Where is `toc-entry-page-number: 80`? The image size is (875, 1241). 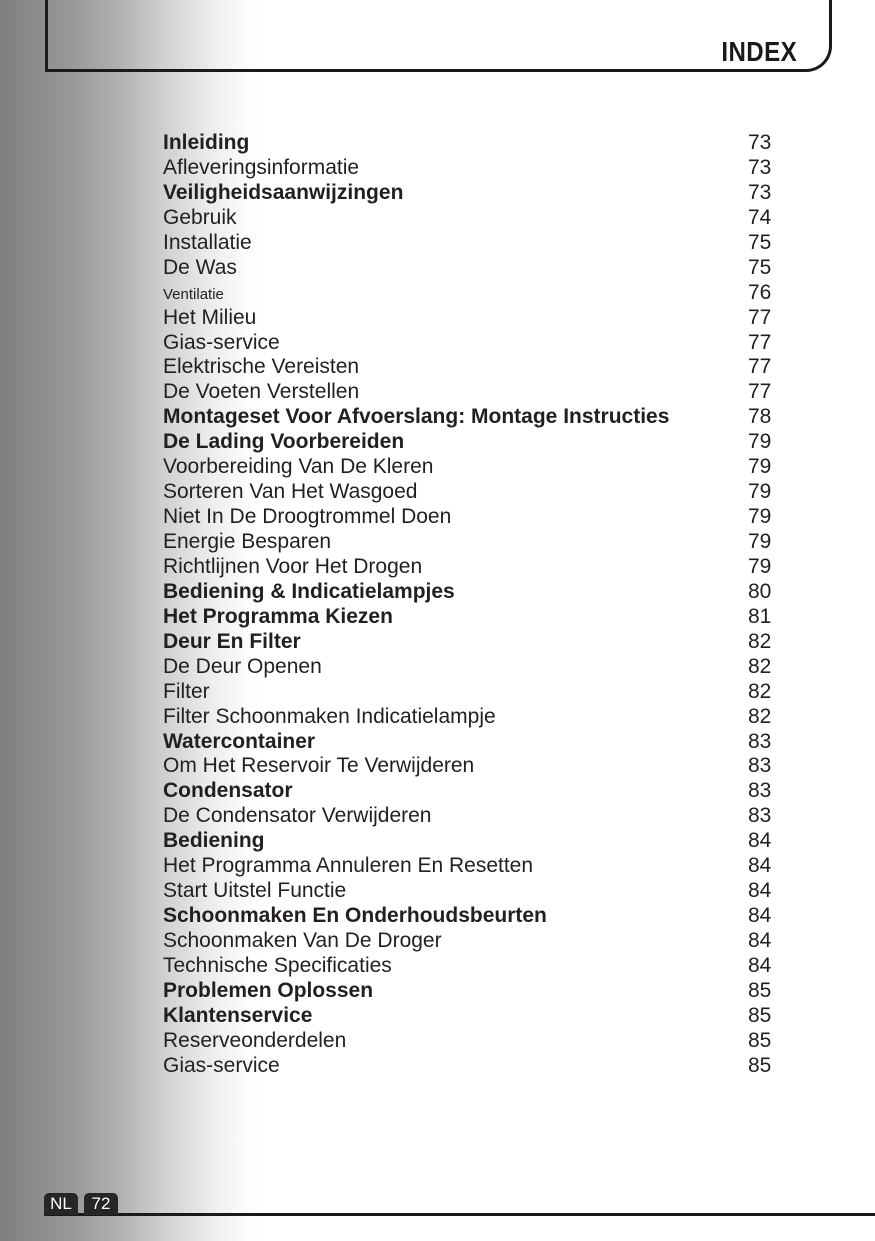 toc-entry-page-number: 80 is located at coordinates (760, 591).